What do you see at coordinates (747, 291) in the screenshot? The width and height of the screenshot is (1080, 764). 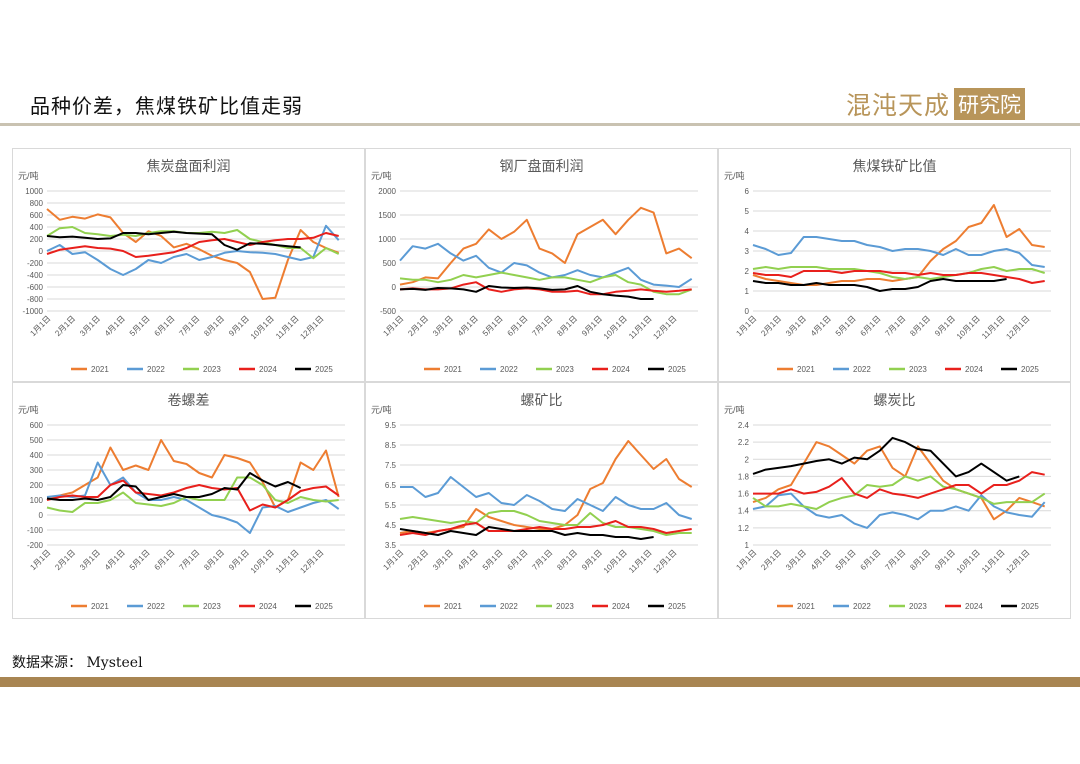 I see `y-tick-label: 1` at bounding box center [747, 291].